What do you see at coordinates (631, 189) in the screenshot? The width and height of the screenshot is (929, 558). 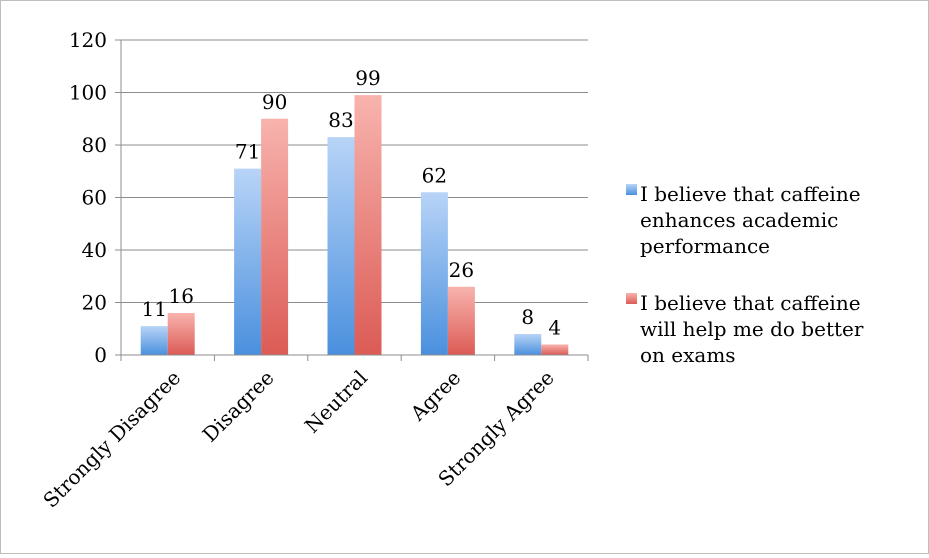 I see `legend-swatch-series1` at bounding box center [631, 189].